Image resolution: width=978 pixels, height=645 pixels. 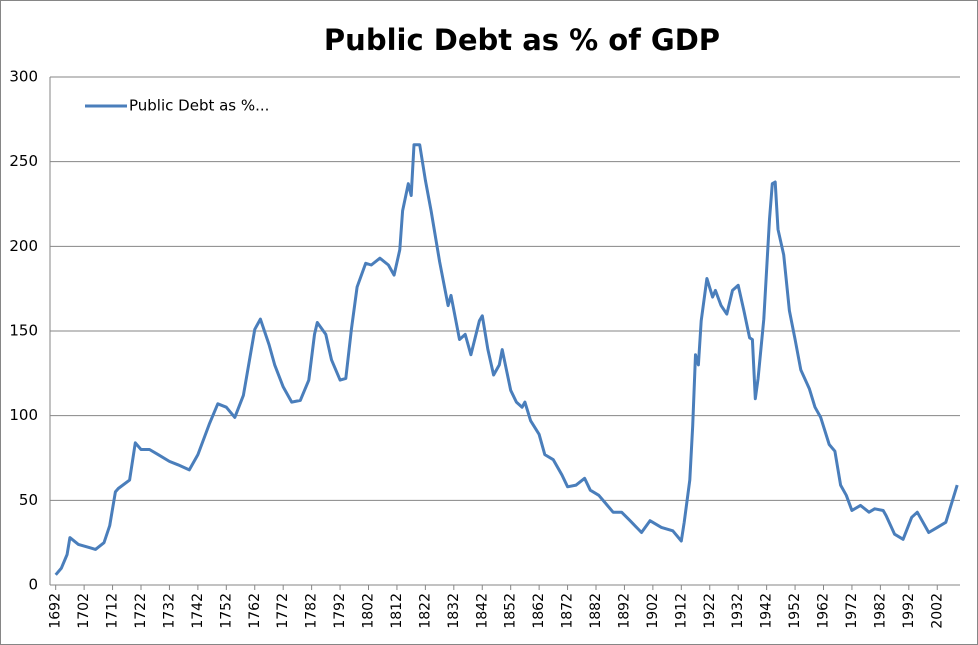 What do you see at coordinates (909, 611) in the screenshot?
I see `x-tick-label: 1992` at bounding box center [909, 611].